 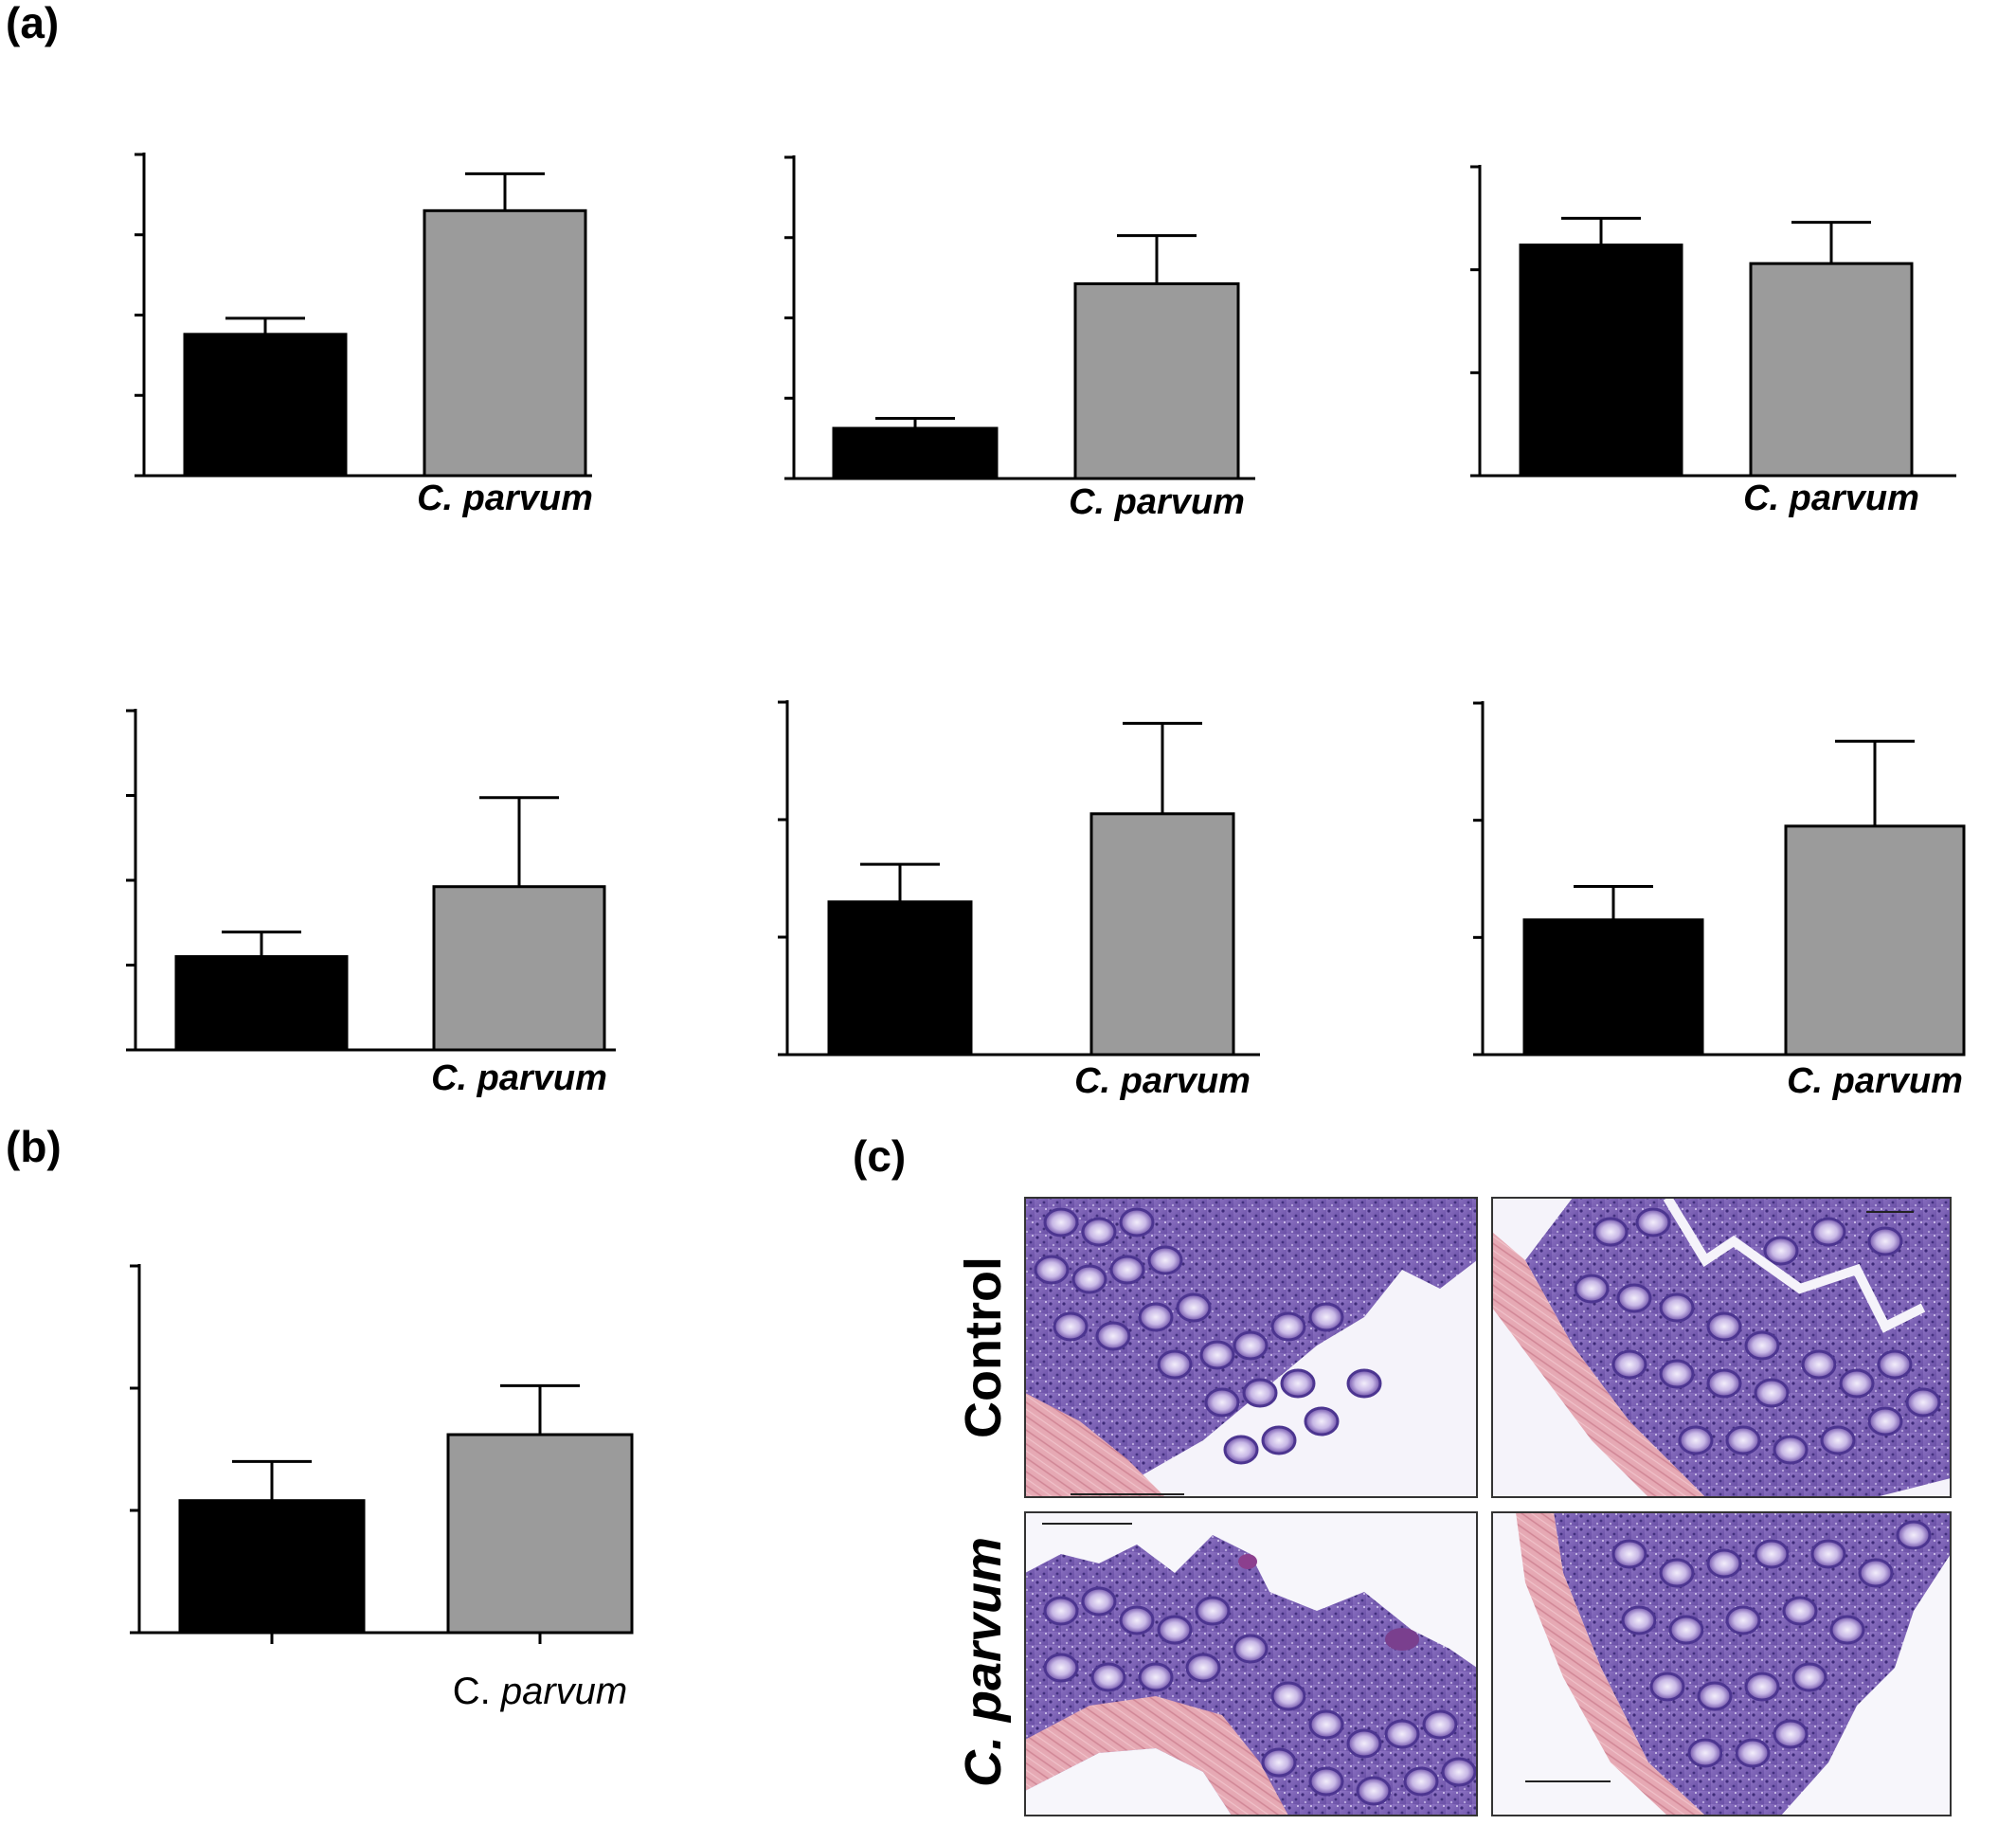 What do you see at coordinates (879, 1156) in the screenshot?
I see `panel-label-c: (c)` at bounding box center [879, 1156].